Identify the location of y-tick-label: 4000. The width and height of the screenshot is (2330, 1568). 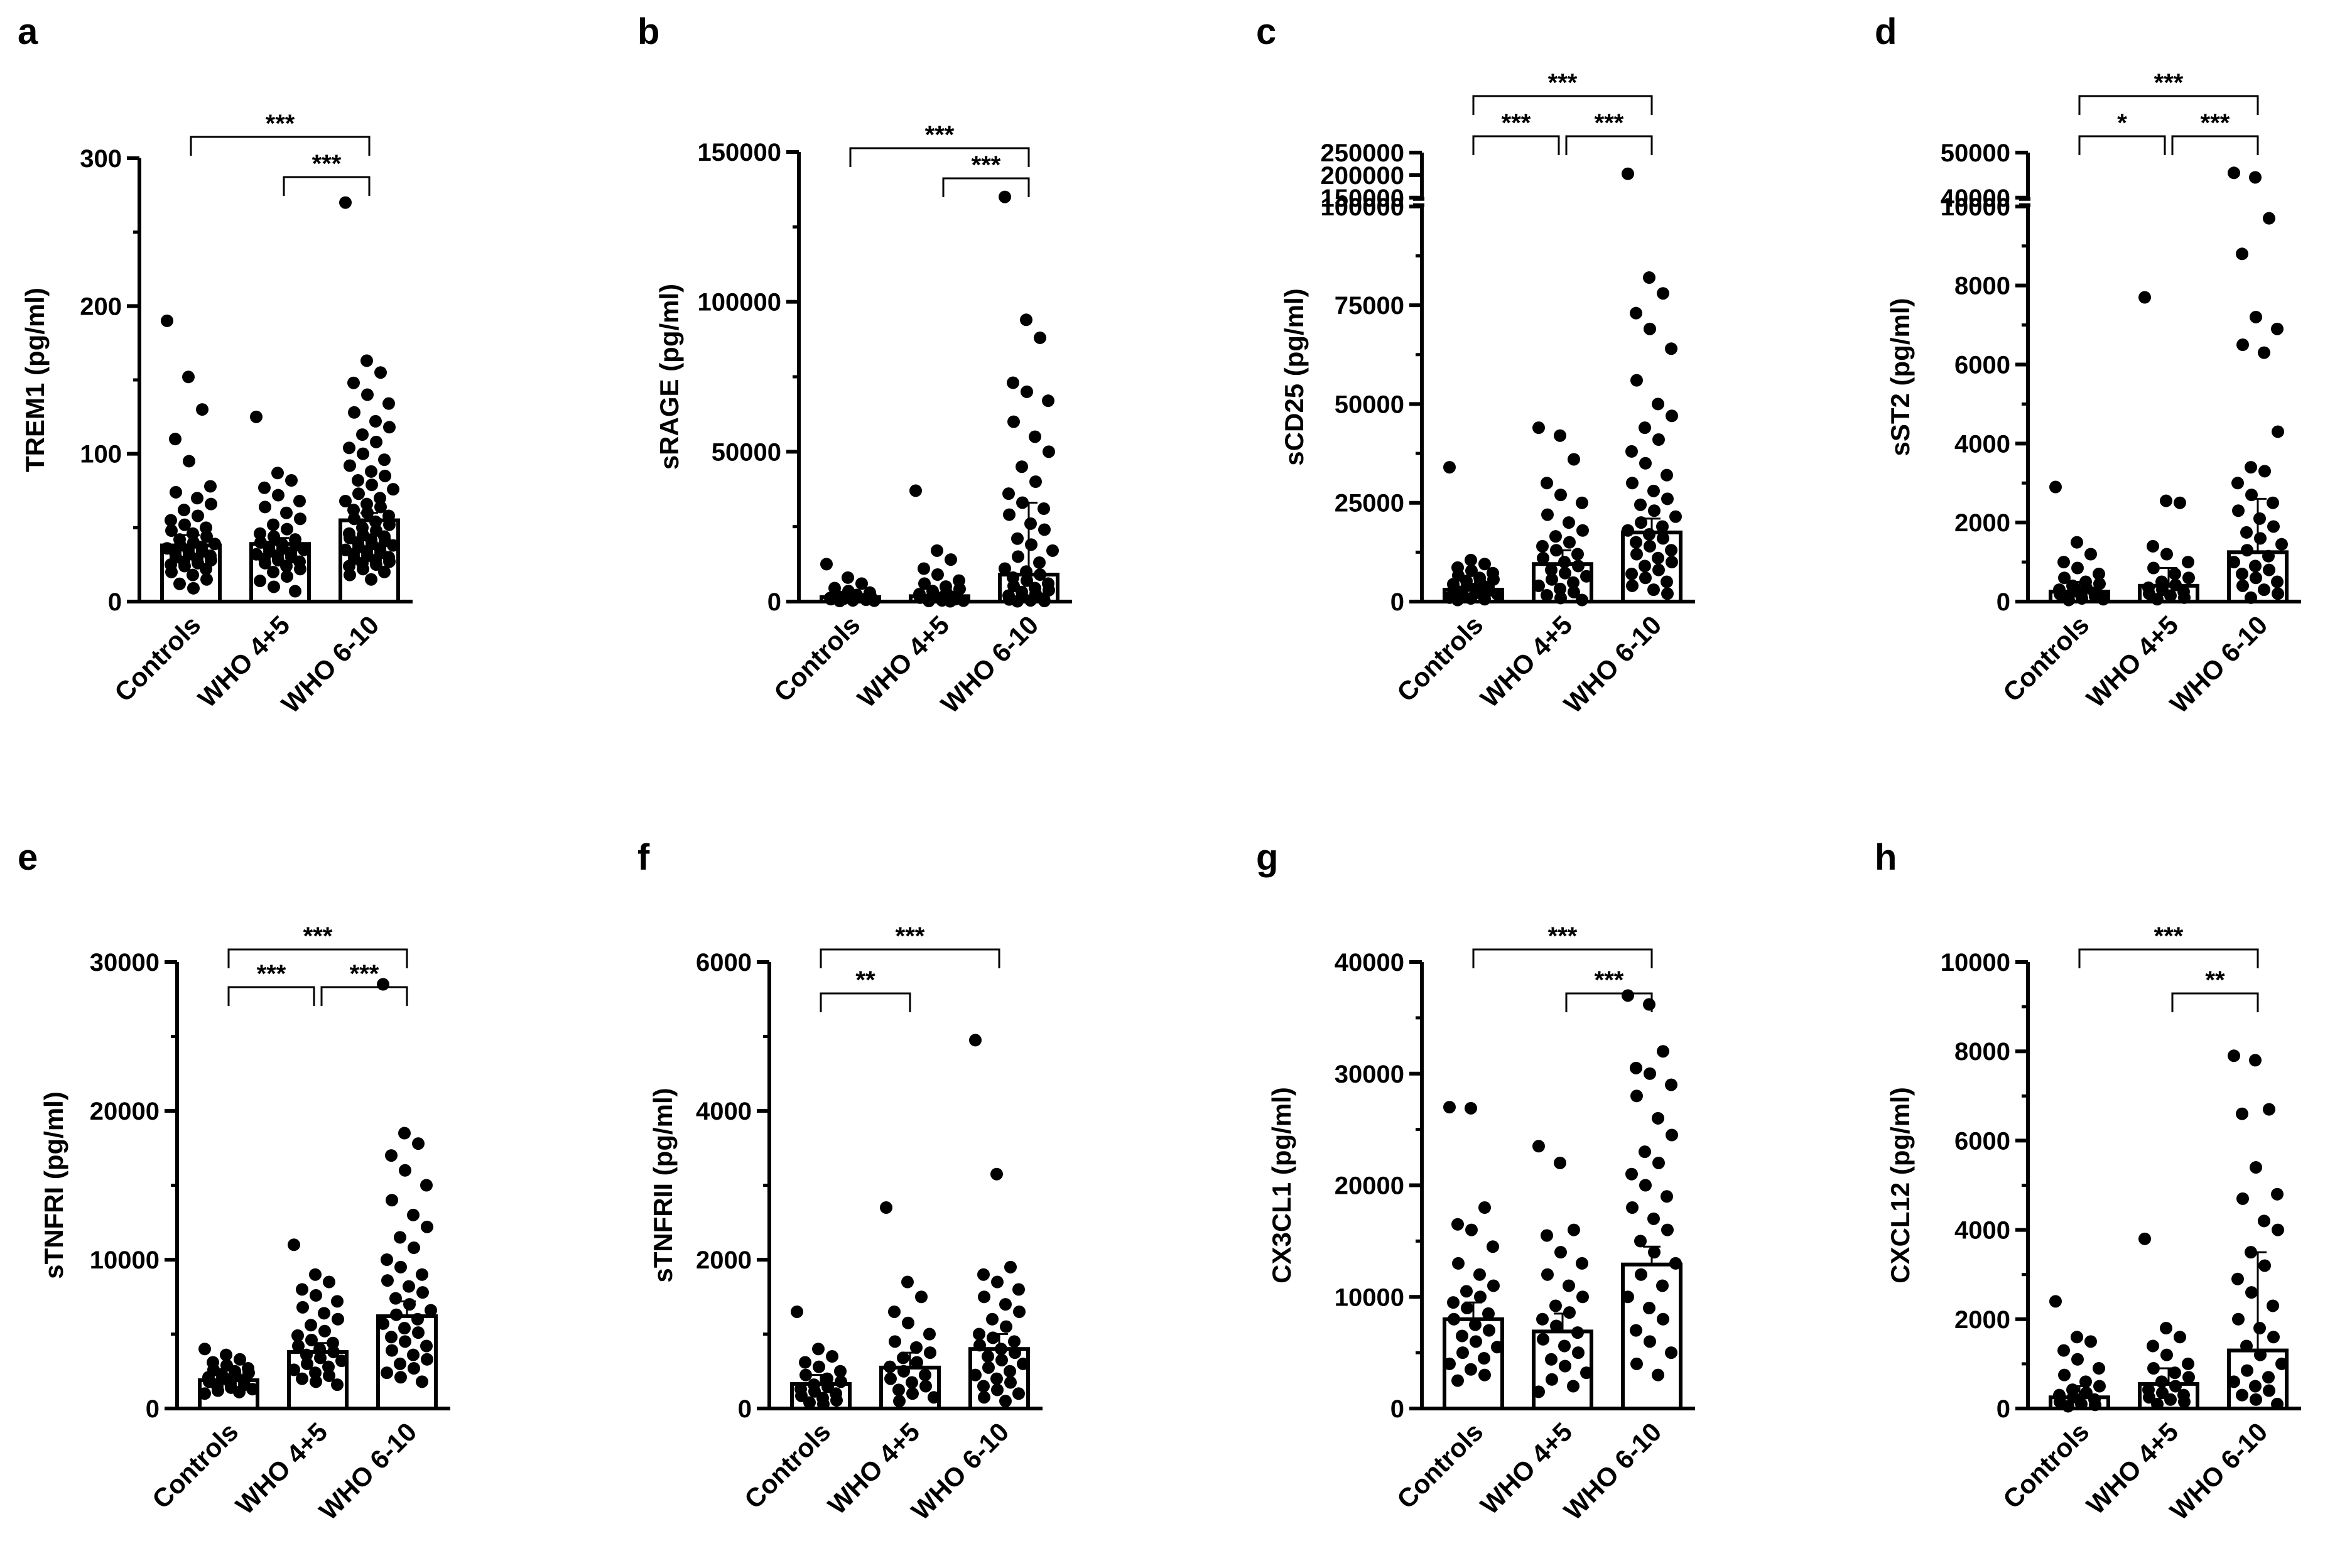
(1982, 1231).